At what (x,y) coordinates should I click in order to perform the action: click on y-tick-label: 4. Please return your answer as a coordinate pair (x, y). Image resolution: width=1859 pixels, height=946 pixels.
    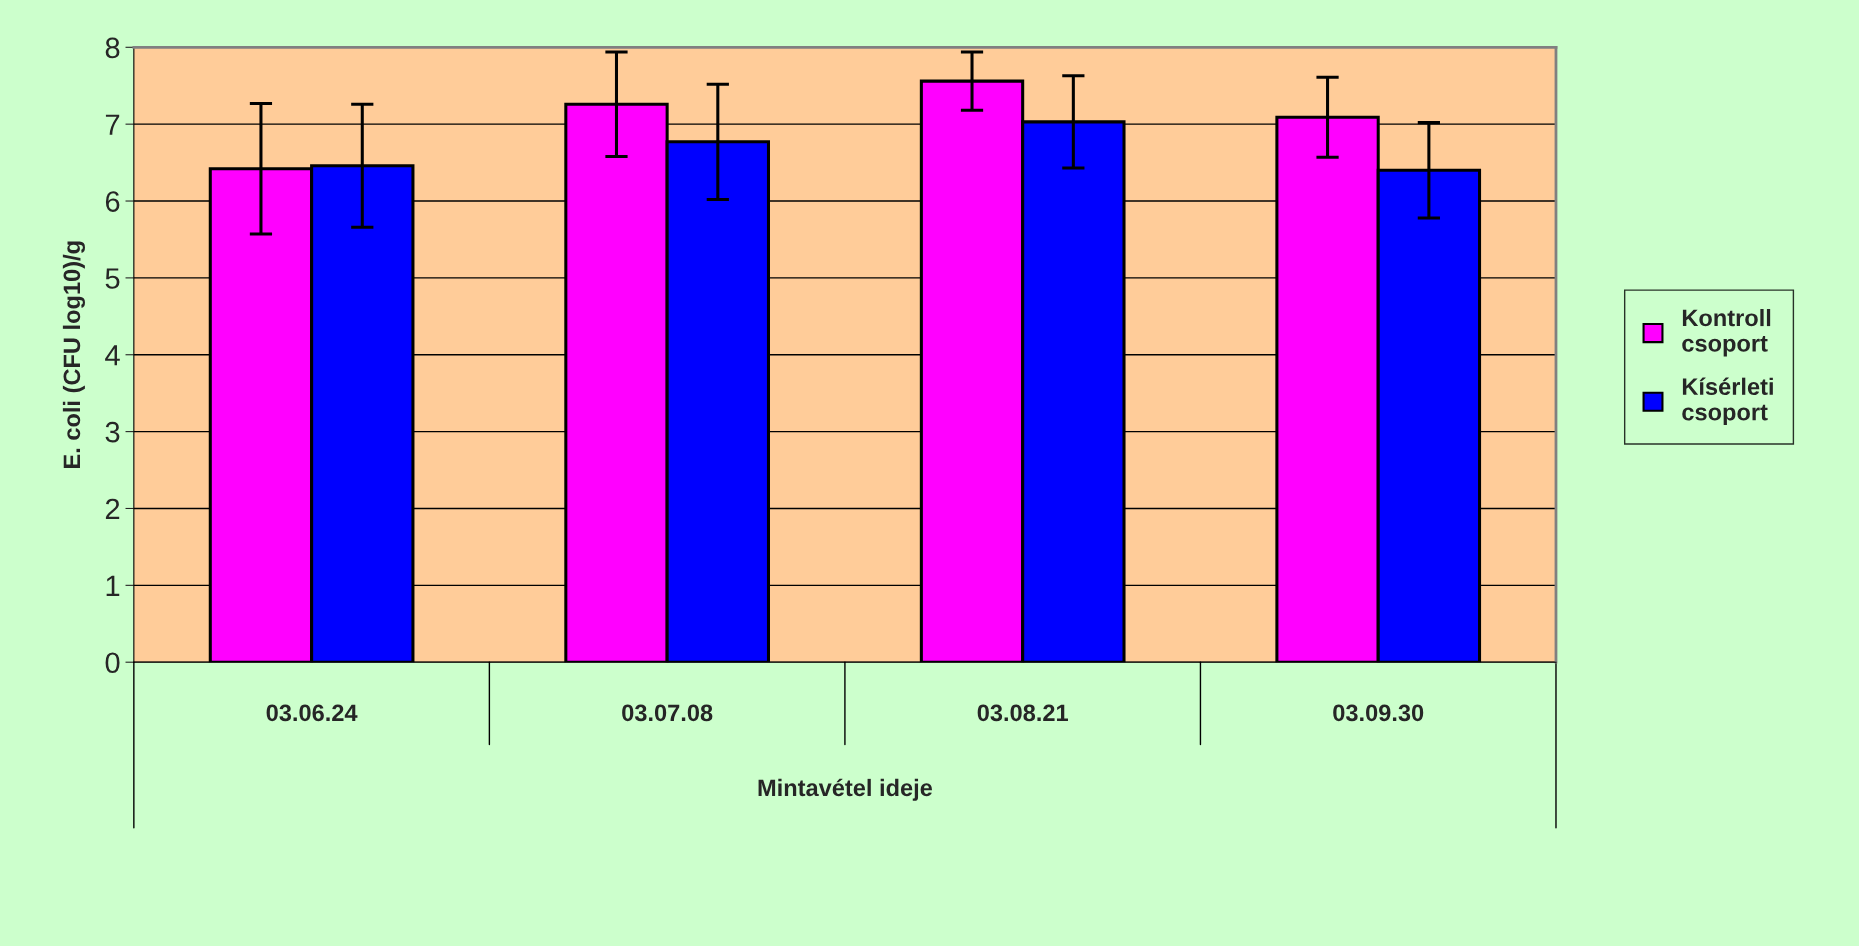
    Looking at the image, I should click on (112, 355).